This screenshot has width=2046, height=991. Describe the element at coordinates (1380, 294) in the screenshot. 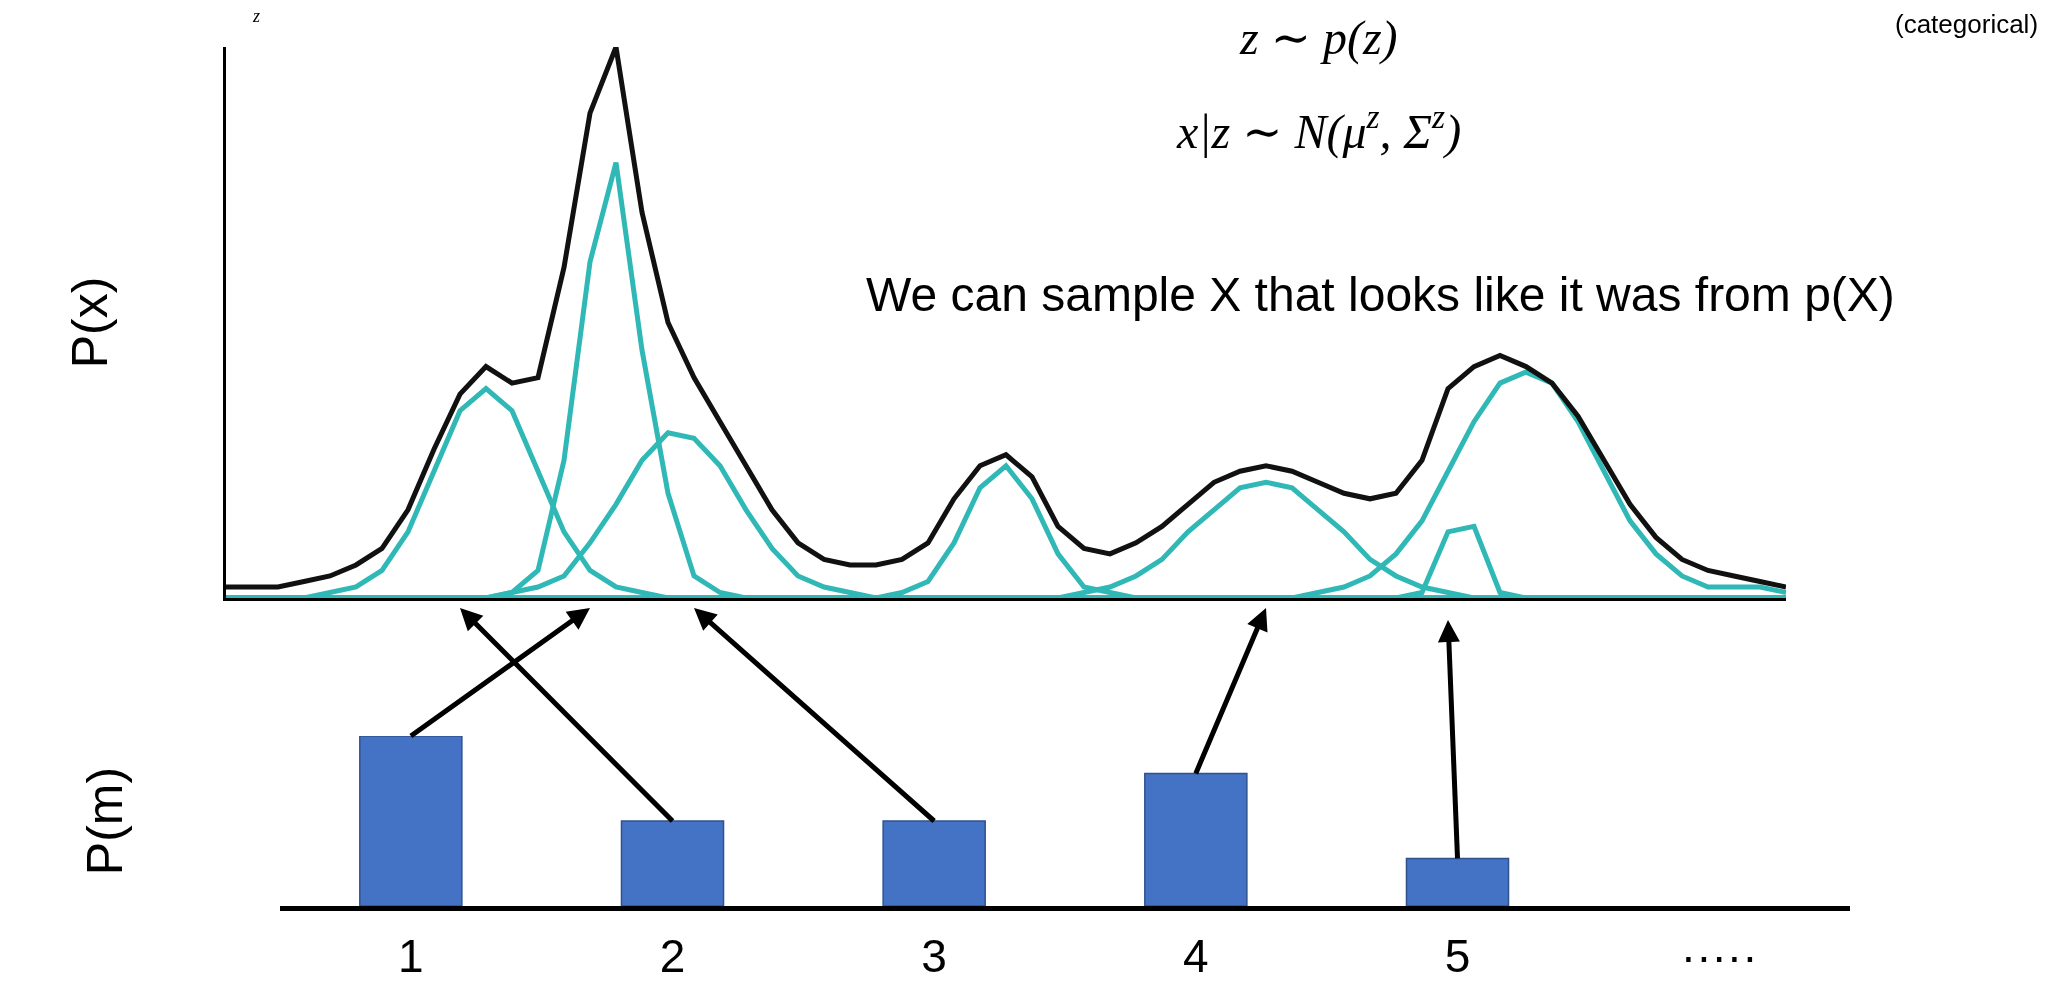

I see `annotation: We can sample X that looks like it was from p(X)` at that location.